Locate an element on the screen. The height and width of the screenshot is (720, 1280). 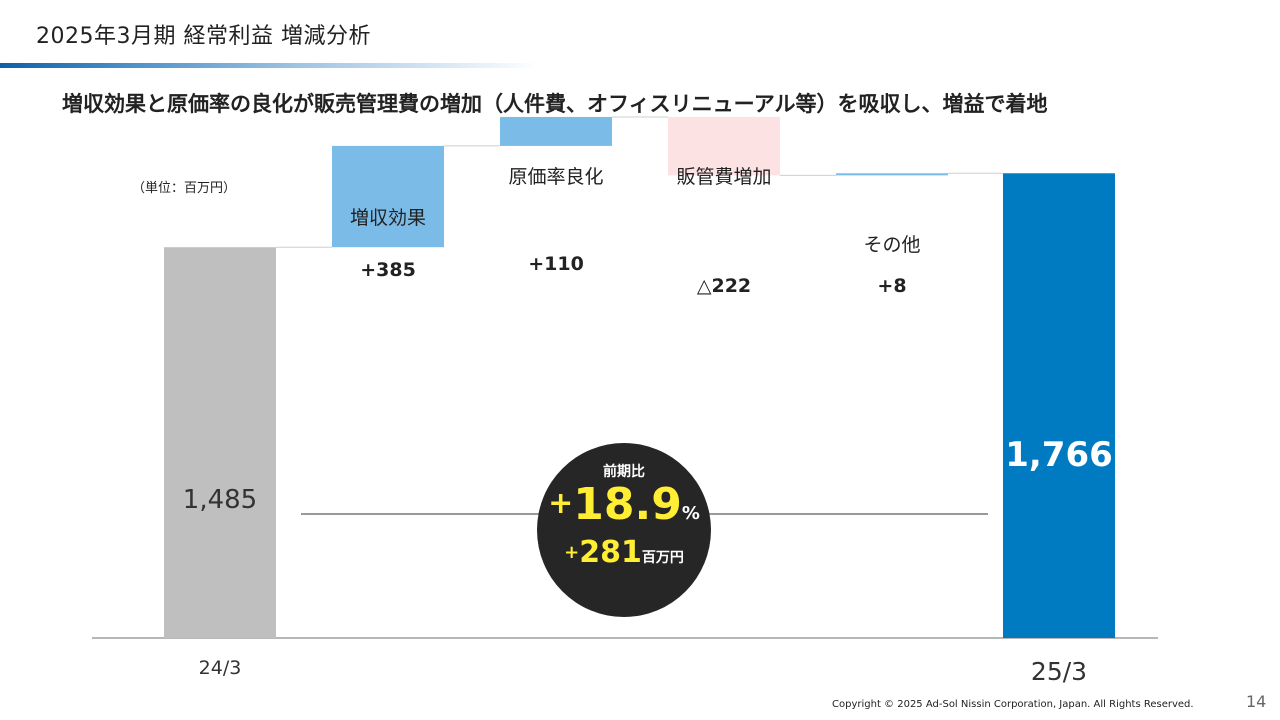
value-label-3: △222 is located at coordinates (724, 286).